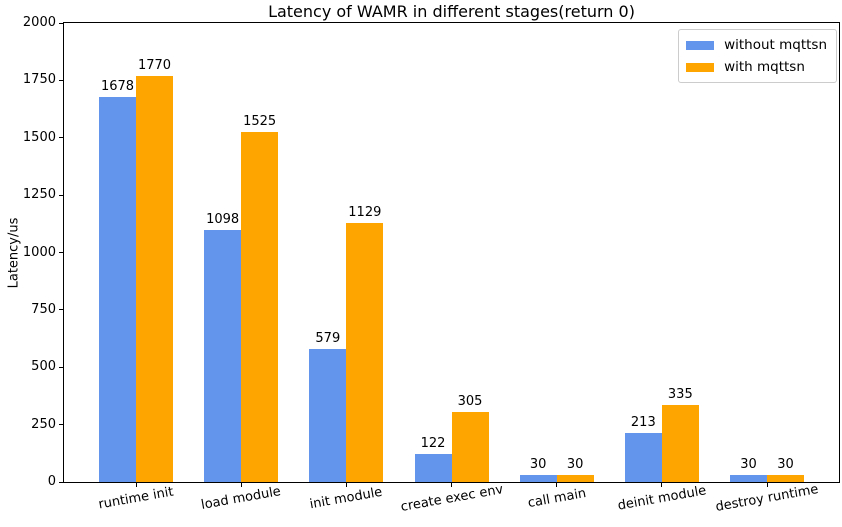 The width and height of the screenshot is (842, 527). What do you see at coordinates (662, 498) in the screenshot?
I see `x-tick-label: deinit module` at bounding box center [662, 498].